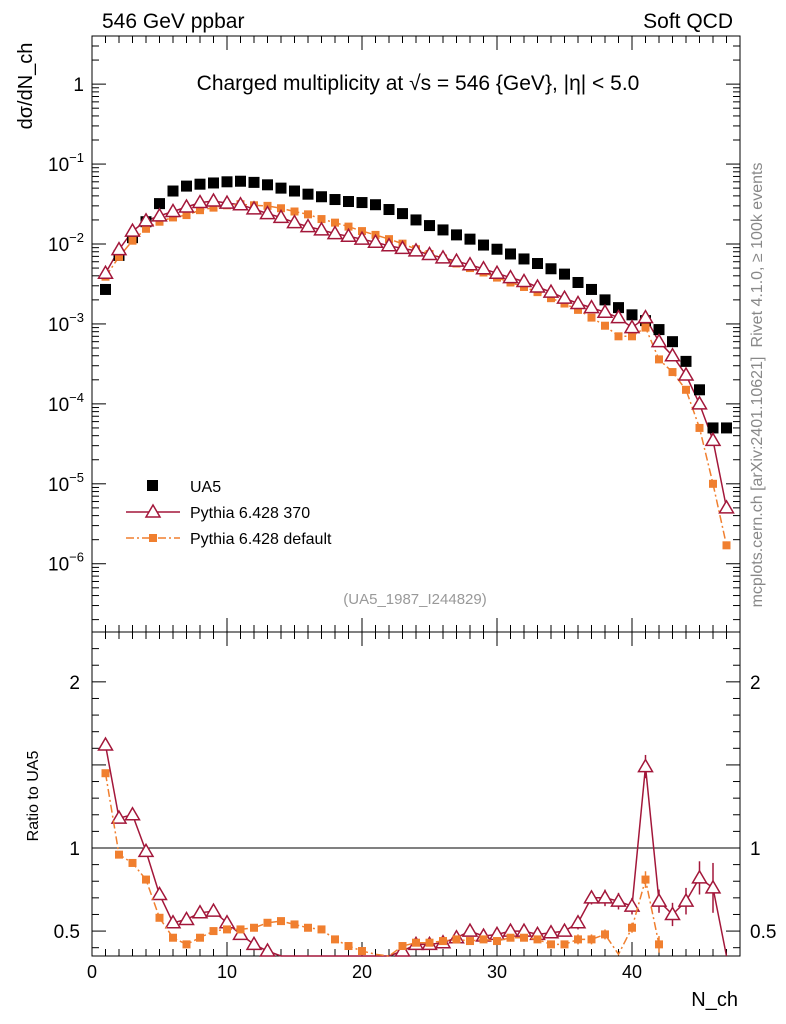 The height and width of the screenshot is (1024, 786). I want to click on x-axis-label: N_ch, so click(714, 1000).